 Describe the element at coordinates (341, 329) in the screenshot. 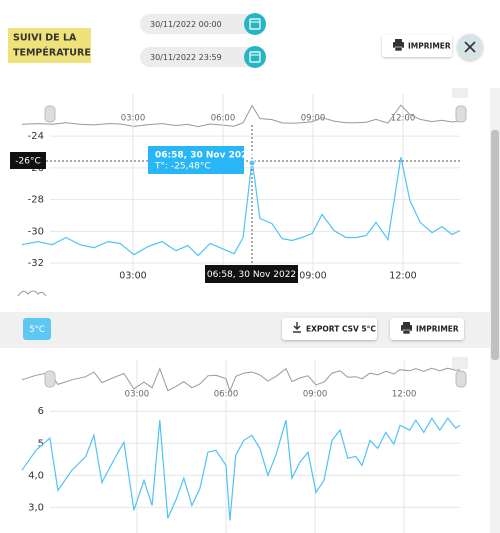

I see `export-label: EXPORT CSV 5°C` at that location.